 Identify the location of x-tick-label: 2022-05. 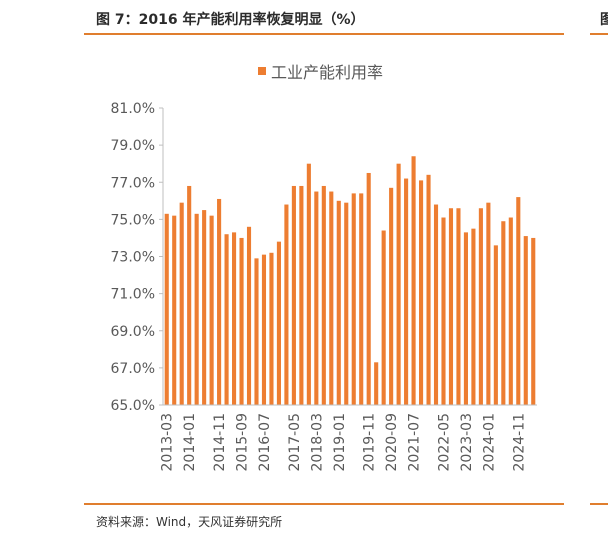
(445, 442).